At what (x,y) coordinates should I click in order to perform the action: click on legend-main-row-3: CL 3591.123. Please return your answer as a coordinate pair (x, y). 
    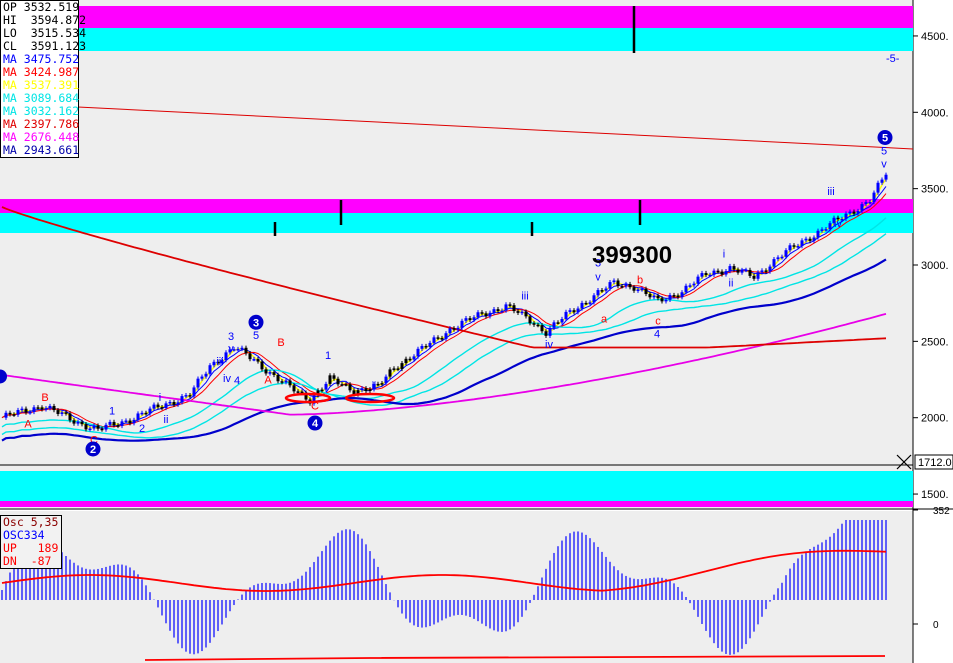
    Looking at the image, I should click on (45, 46).